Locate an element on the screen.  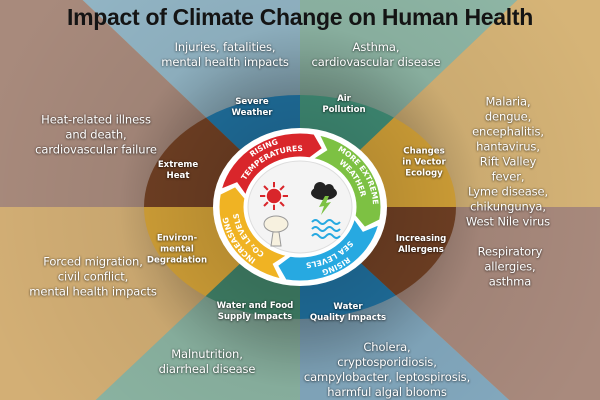
smoke-cloud-icon is located at coordinates (276, 231).